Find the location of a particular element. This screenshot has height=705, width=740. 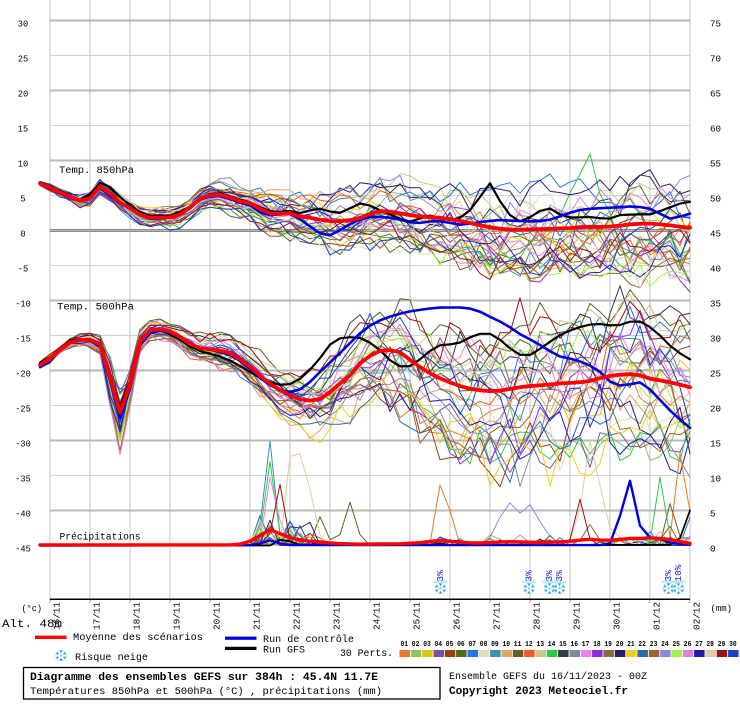

svg-text: 22 is located at coordinates (642, 645).